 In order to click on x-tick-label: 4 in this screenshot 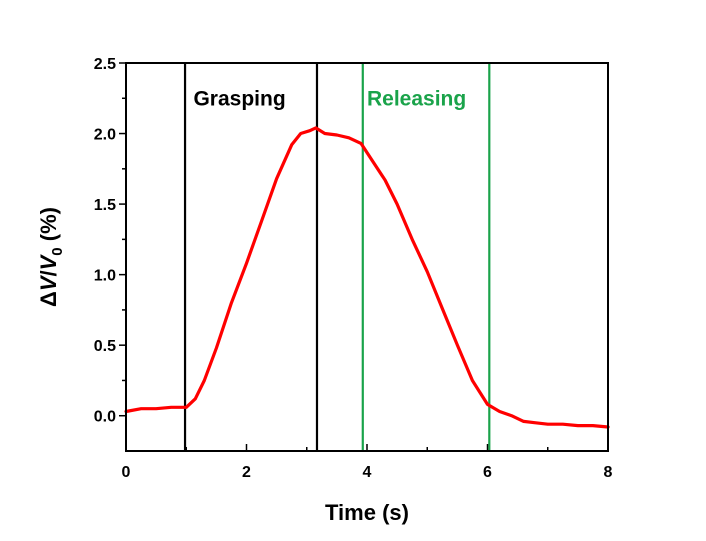, I will do `click(367, 472)`.